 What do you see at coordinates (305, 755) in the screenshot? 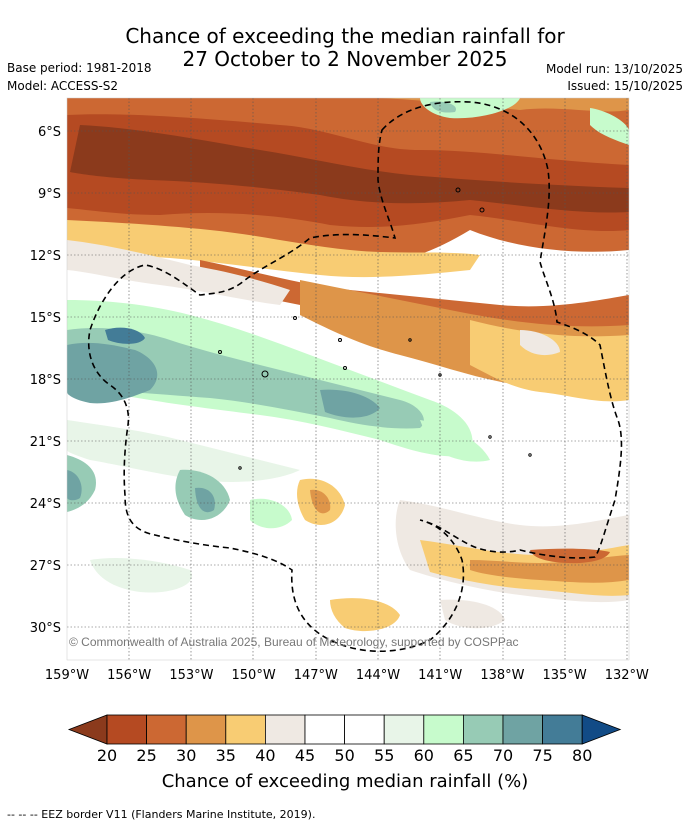
I see `colorbar-tick: 45` at bounding box center [305, 755].